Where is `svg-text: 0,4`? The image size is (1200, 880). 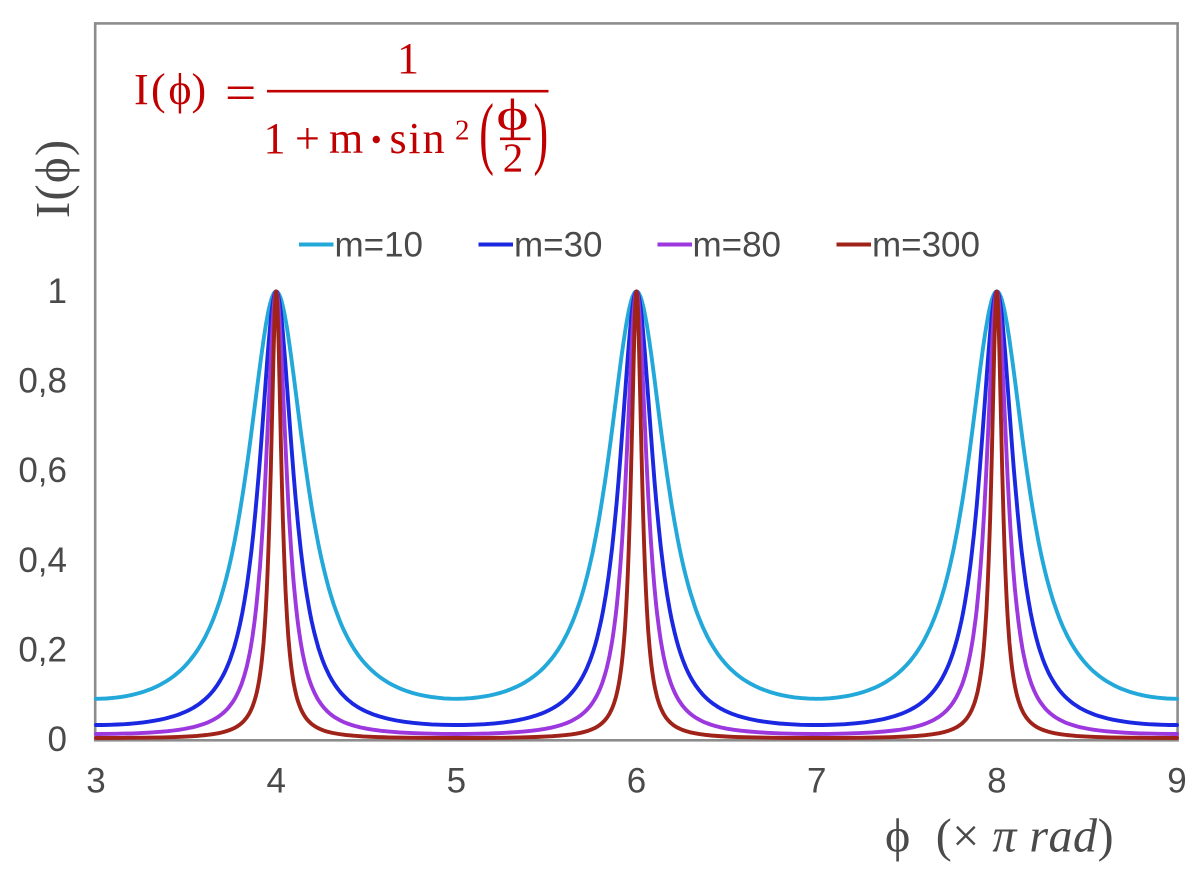
svg-text: 0,4 is located at coordinates (42, 560).